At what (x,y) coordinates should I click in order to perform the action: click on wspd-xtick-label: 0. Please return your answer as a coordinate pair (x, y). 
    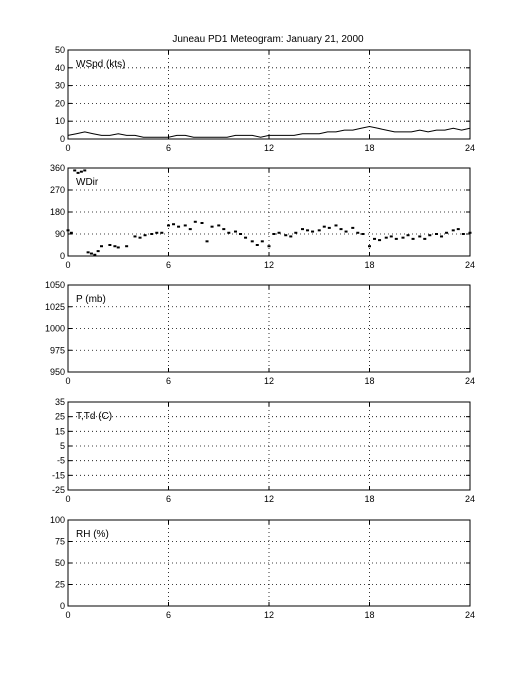
    Looking at the image, I should click on (67, 148).